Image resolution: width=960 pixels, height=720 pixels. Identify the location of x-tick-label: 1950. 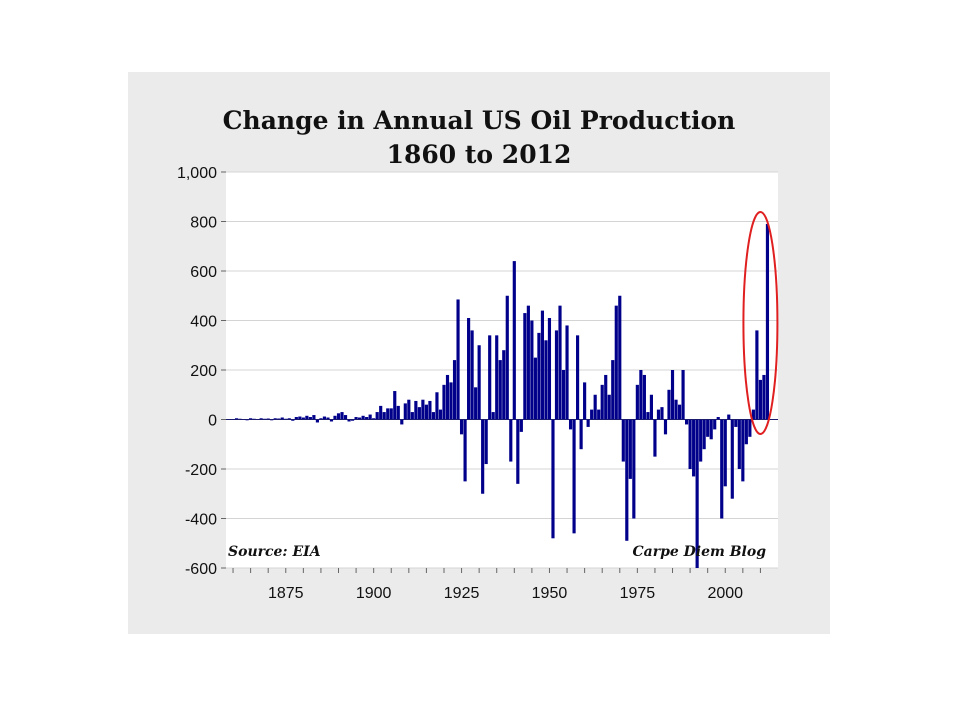
(550, 593).